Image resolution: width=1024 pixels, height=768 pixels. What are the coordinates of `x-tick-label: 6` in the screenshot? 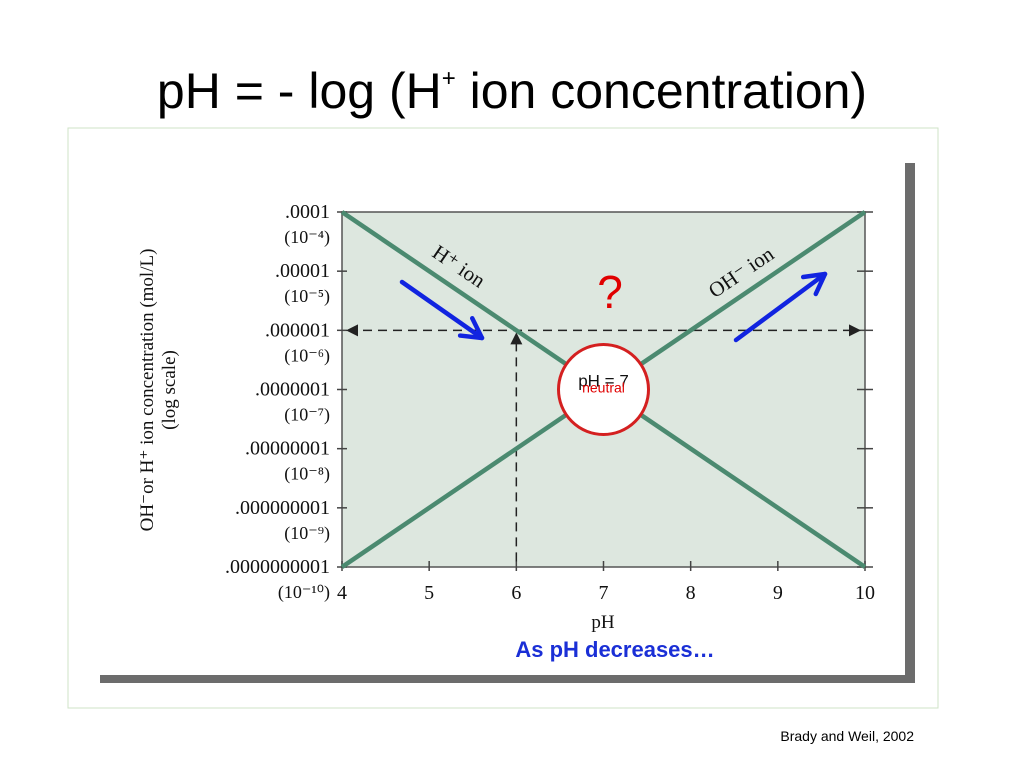 It's located at (516, 593).